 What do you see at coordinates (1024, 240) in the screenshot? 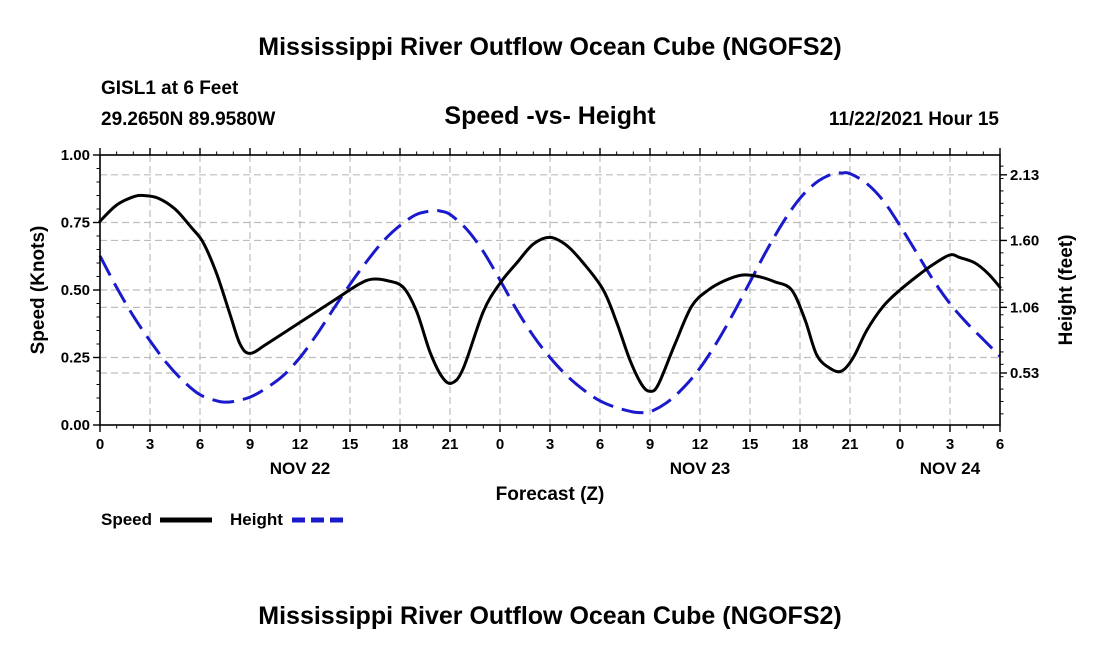
I see `y2-tick-label: 1.60` at bounding box center [1024, 240].